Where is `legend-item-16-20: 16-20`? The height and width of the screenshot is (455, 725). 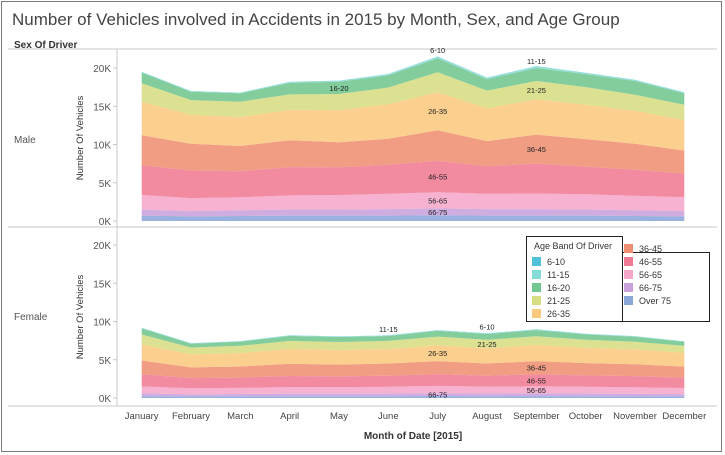
legend-item-16-20: 16-20 is located at coordinates (551, 288).